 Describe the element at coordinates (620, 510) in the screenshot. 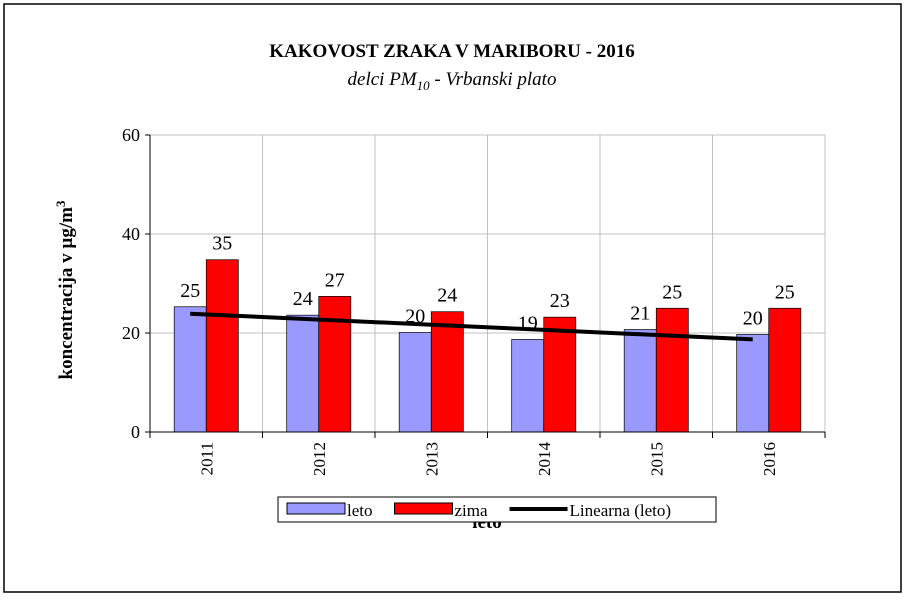

I see `legend-label: Linearna (leto)` at that location.